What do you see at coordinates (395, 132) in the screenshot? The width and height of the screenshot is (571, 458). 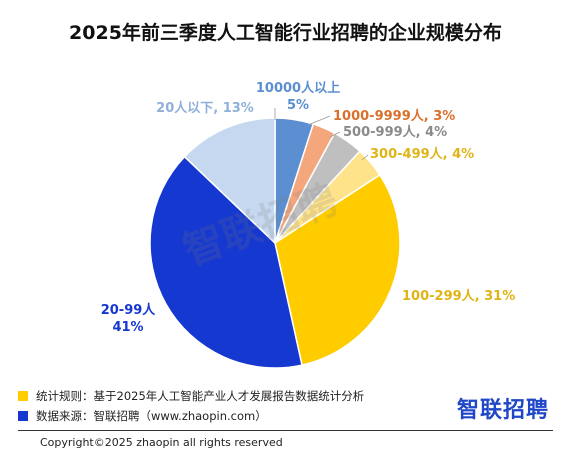 I see `slice-label-2: 500-999人, 4%` at bounding box center [395, 132].